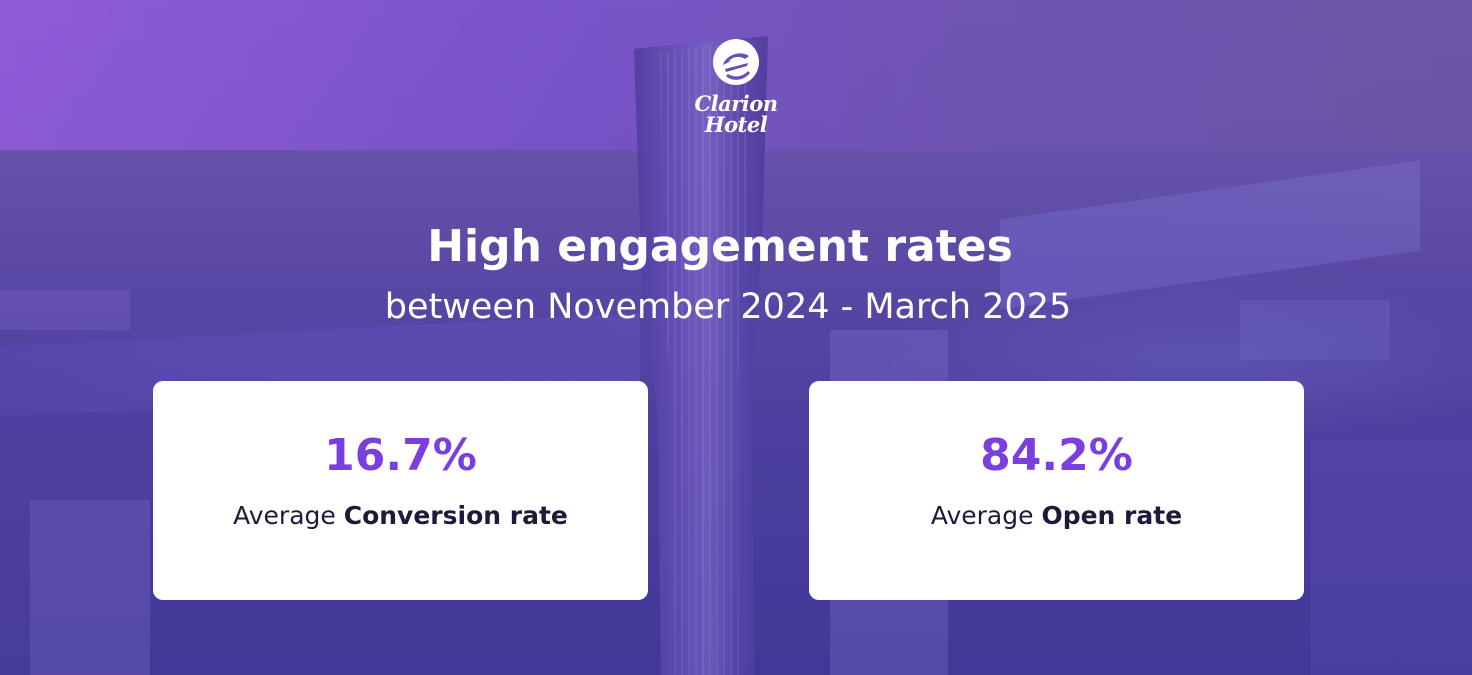 The width and height of the screenshot is (1472, 675). I want to click on date-range-subtitle: between November 2024 - March 2025, so click(728, 307).